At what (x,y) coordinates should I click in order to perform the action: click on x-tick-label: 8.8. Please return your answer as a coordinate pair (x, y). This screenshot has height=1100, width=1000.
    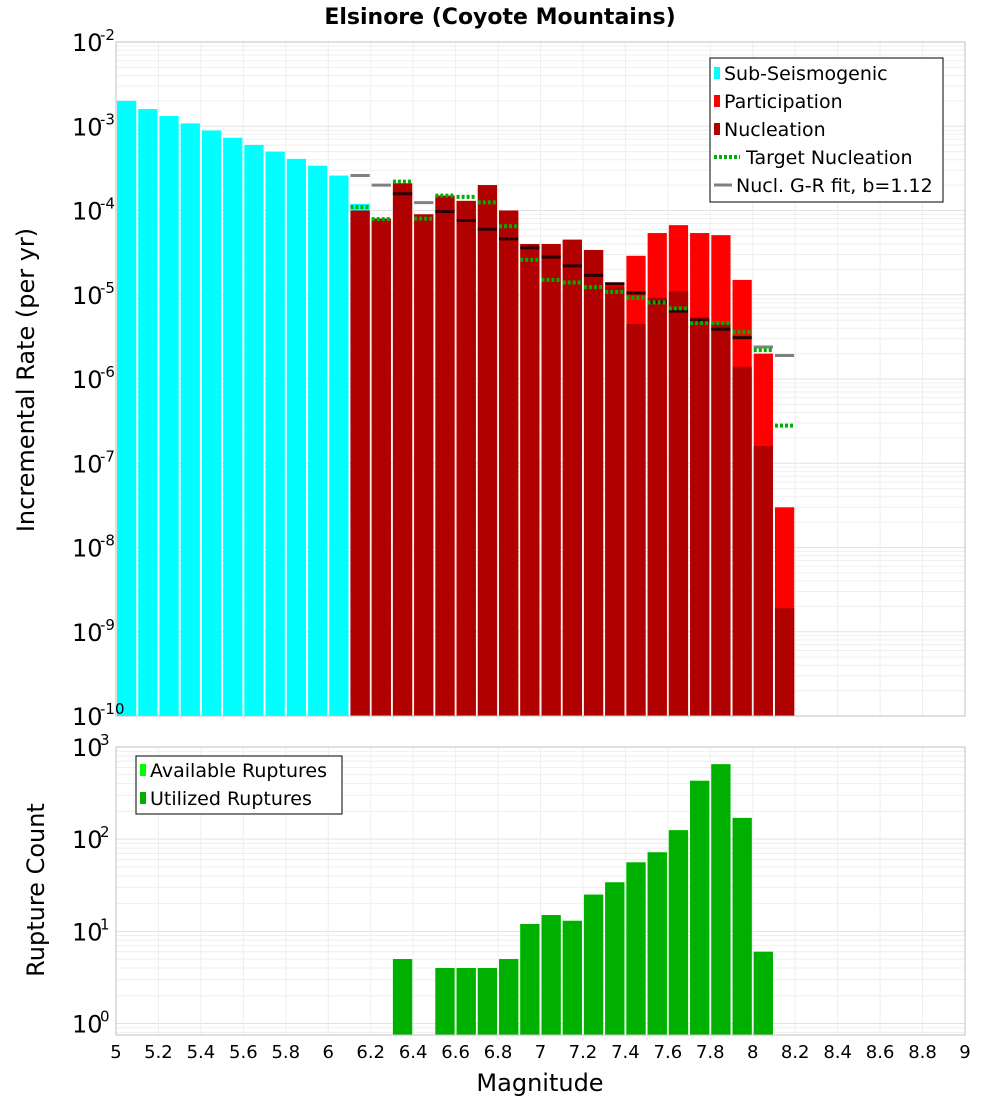
    Looking at the image, I should click on (922, 1052).